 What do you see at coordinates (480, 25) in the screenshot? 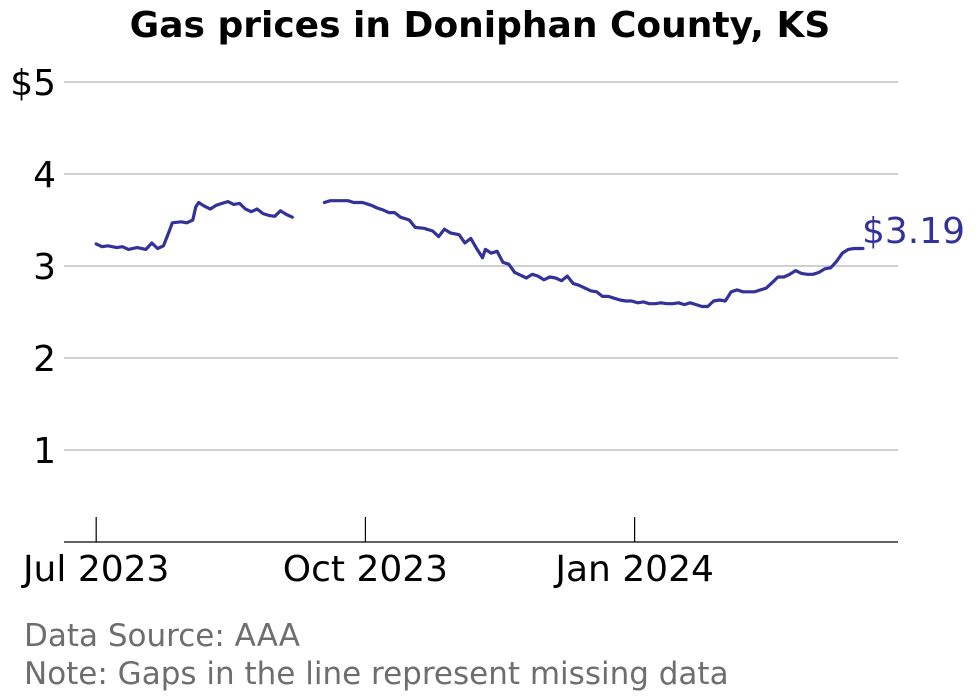
I see `chart-title: Gas prices in Doniphan County, KS` at bounding box center [480, 25].